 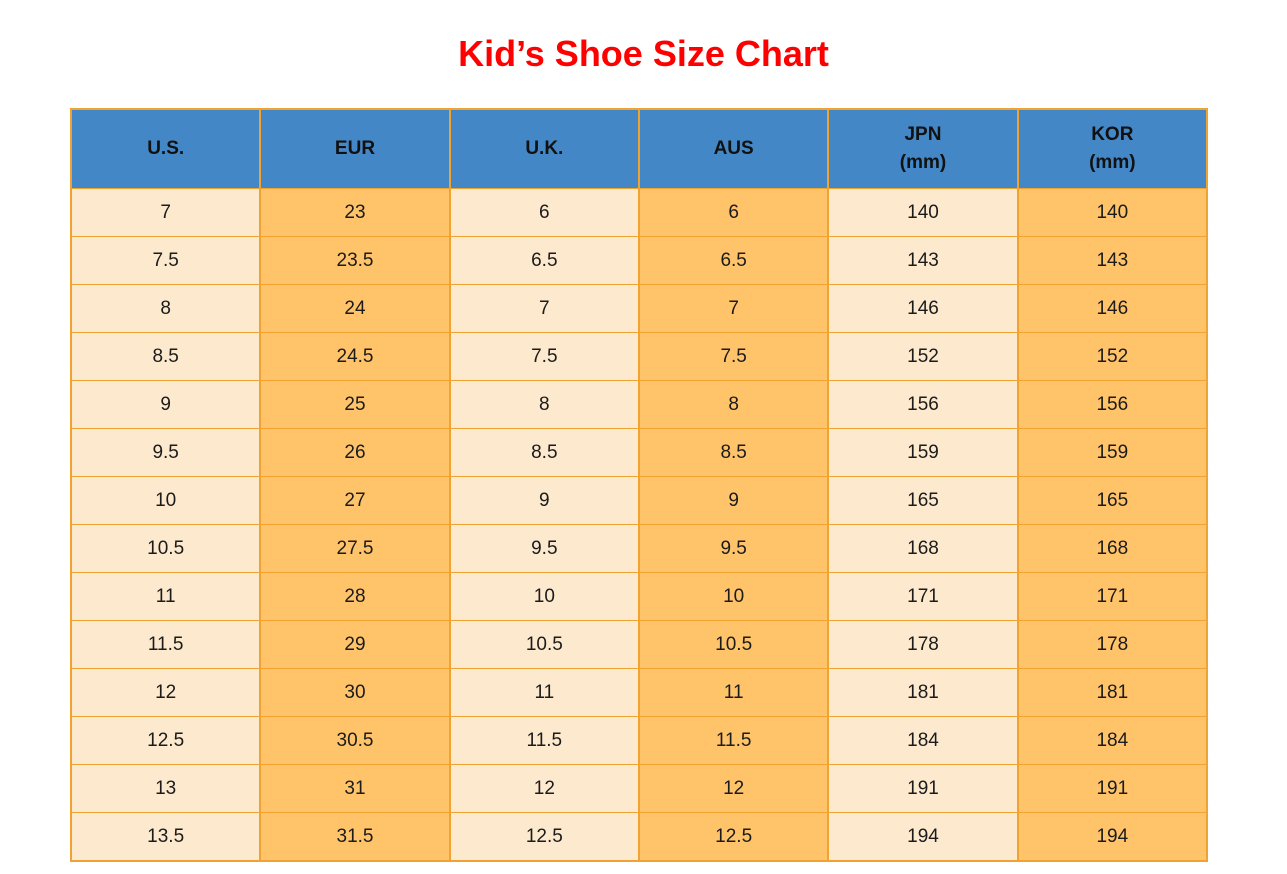 I want to click on table-row: 8.5 24.5 7.5 7.5 152 152, so click(x=639, y=356).